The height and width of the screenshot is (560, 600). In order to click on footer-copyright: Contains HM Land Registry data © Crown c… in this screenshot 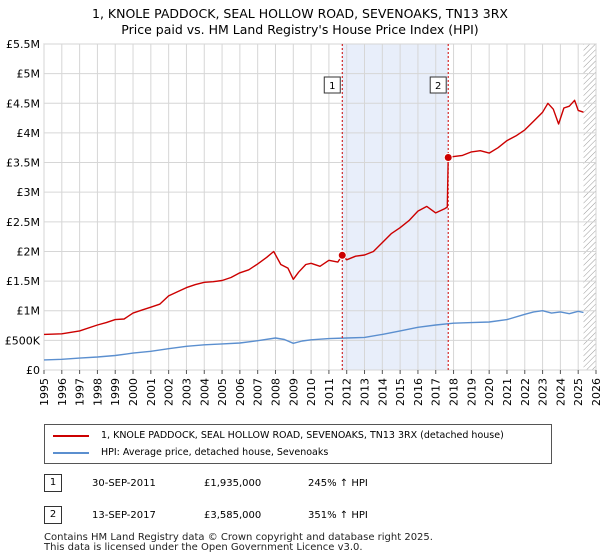, I will do `click(238, 537)`.